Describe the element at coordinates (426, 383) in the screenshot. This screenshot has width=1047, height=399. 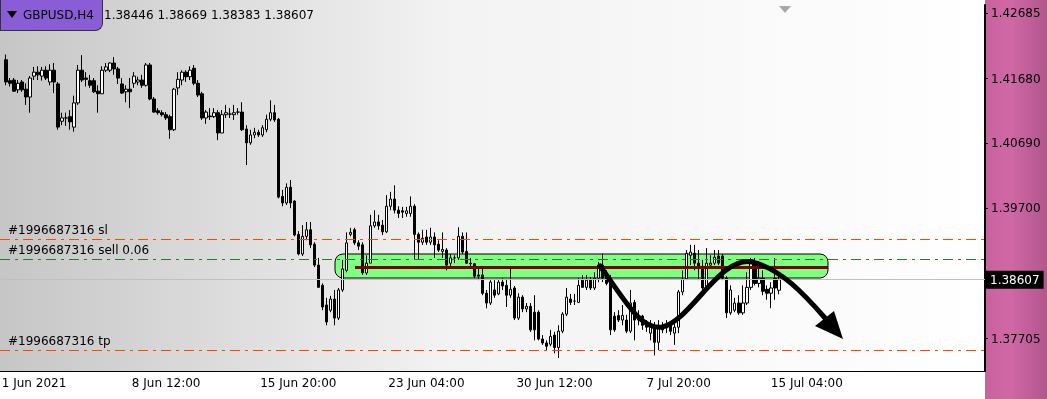
I see `x-tick-label: 23 Jun 04:00` at that location.